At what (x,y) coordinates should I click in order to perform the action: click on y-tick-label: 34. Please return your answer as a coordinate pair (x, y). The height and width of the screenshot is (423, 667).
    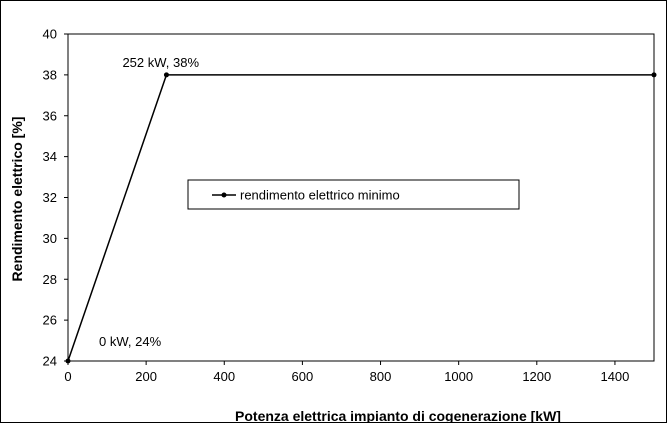
    Looking at the image, I should click on (50, 156).